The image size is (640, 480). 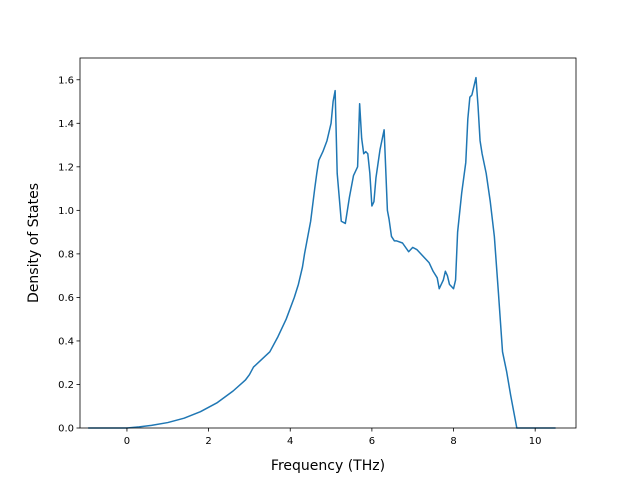 I want to click on y-tick-label: 1.6, so click(x=66, y=80).